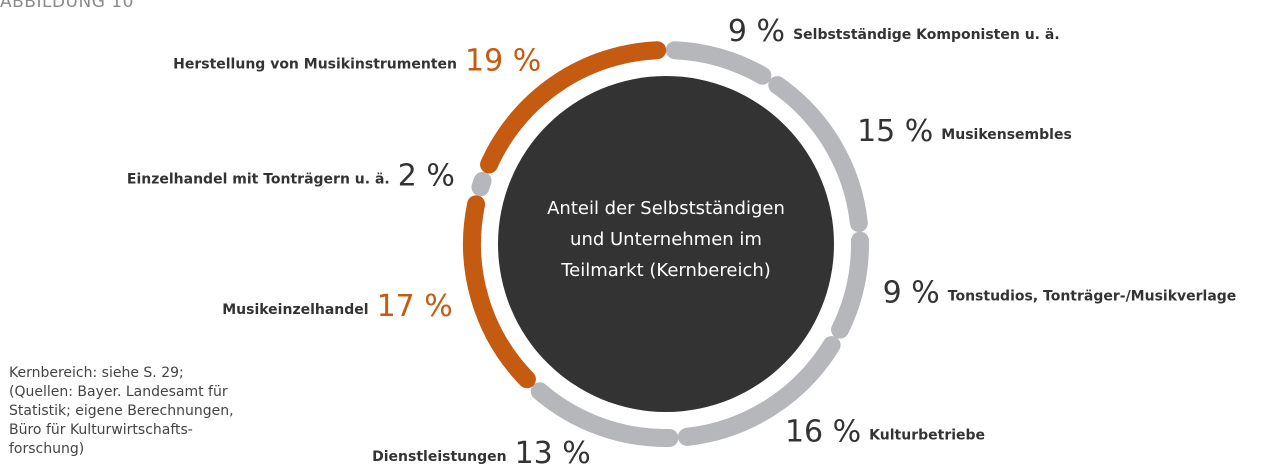  What do you see at coordinates (553, 453) in the screenshot?
I see `value-label: 13 %` at bounding box center [553, 453].